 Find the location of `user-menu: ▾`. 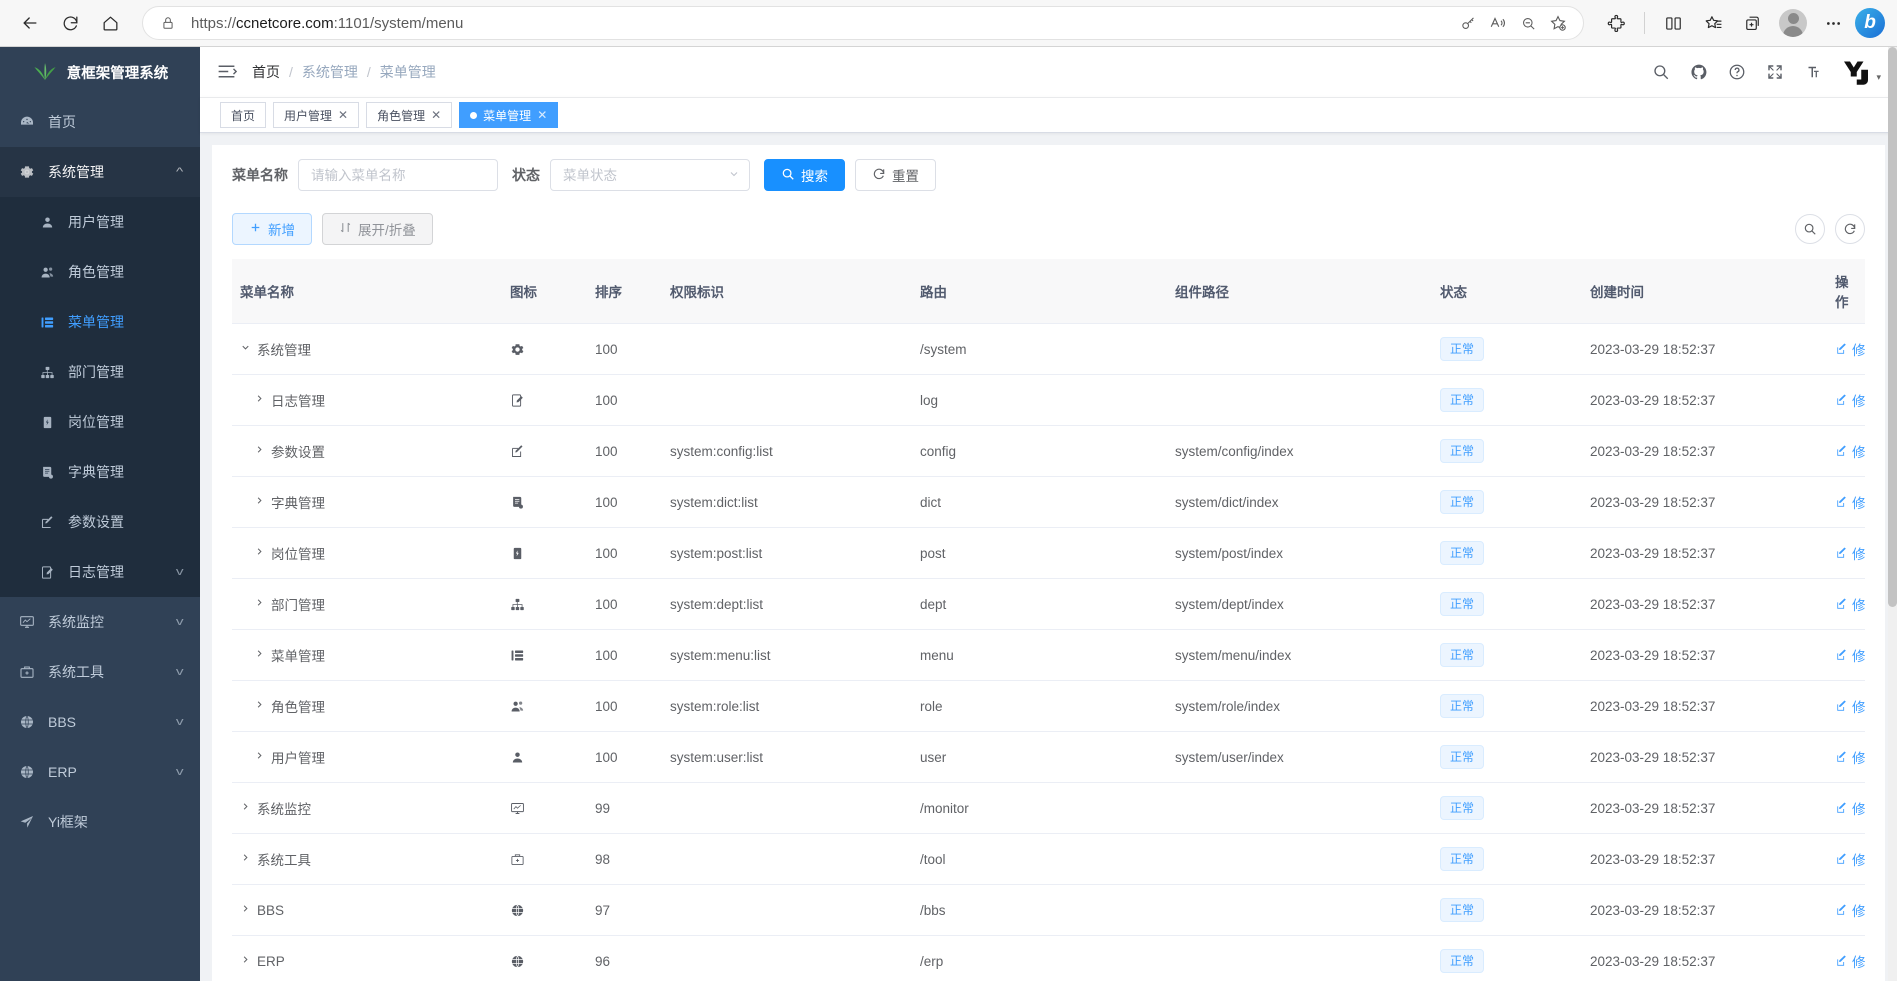

user-menu: ▾ is located at coordinates (1861, 72).